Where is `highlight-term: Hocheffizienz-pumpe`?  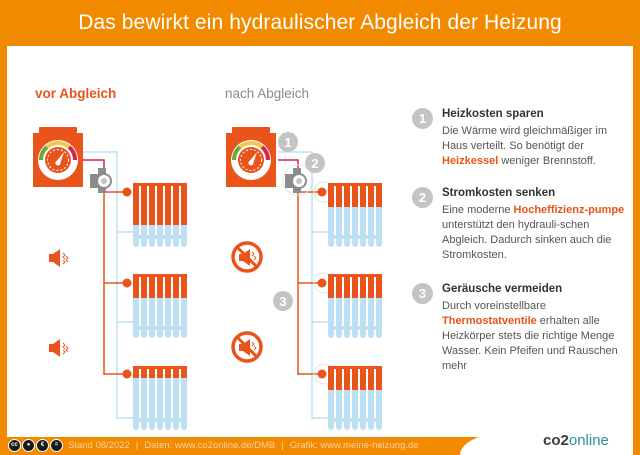 highlight-term: Hocheffizienz-pumpe is located at coordinates (569, 210).